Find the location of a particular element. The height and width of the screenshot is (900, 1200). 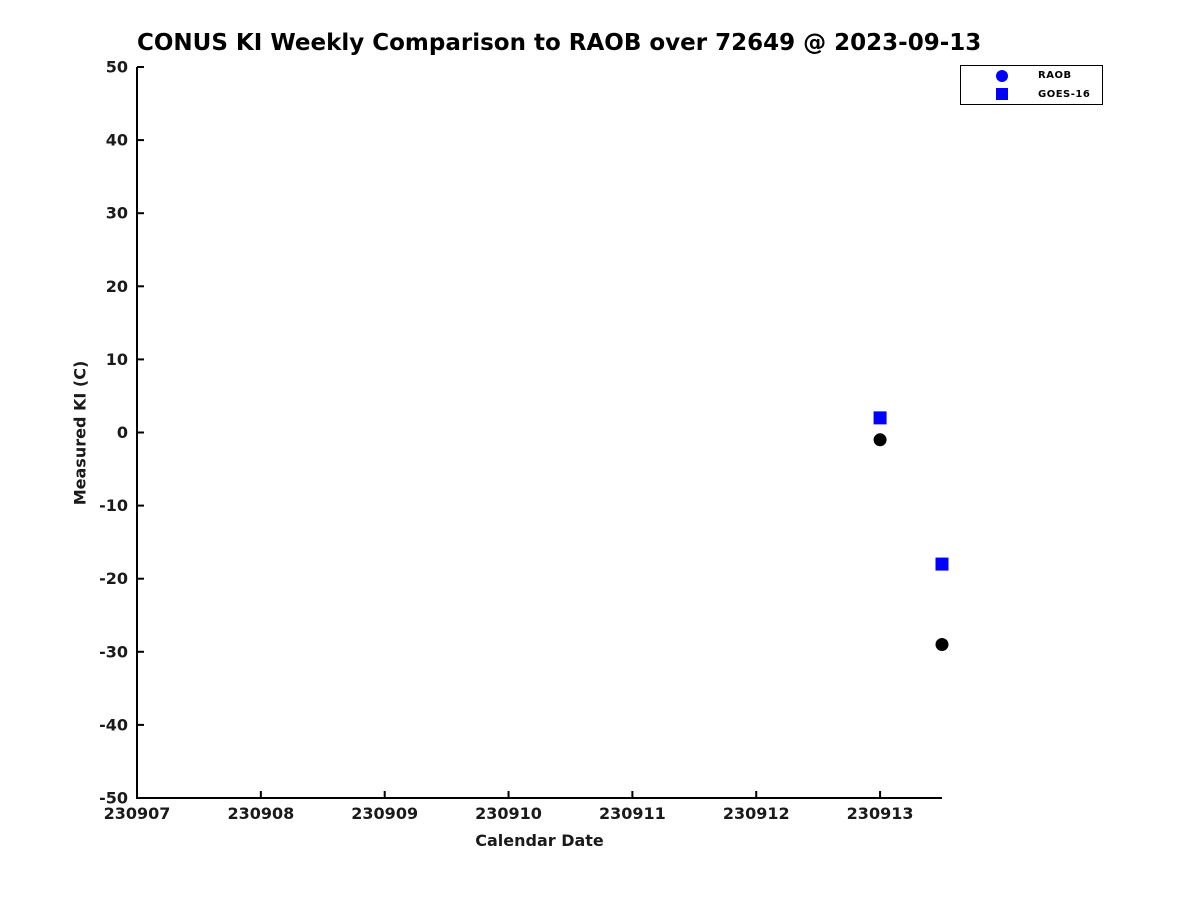

y-tick-label: -20 is located at coordinates (113, 578).